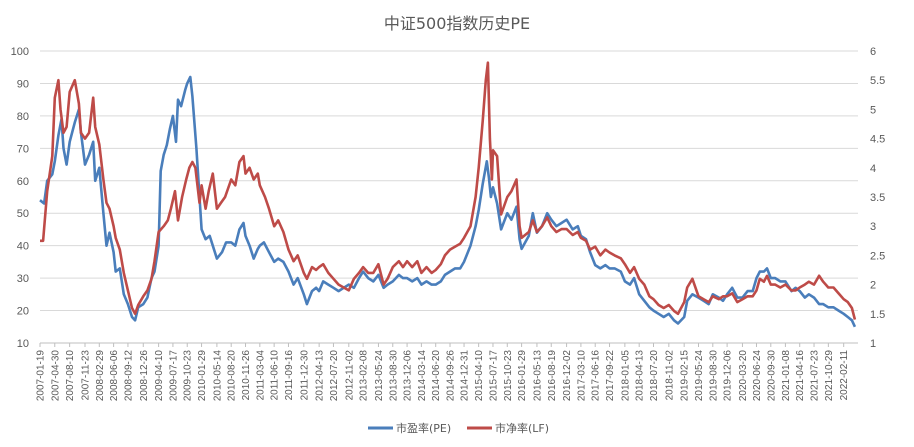 This screenshot has height=447, width=914. Describe the element at coordinates (537, 376) in the screenshot. I see `x-tick-label: 2016-05-13` at that location.